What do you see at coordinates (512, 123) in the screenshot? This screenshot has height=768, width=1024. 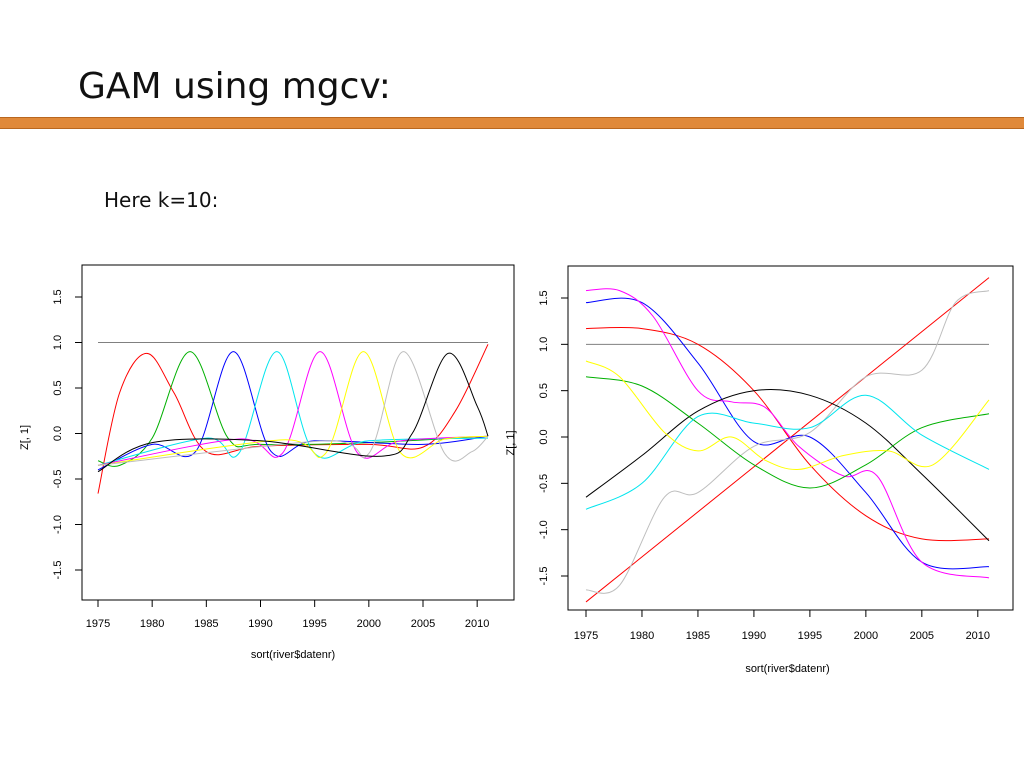 I see `title-divider` at bounding box center [512, 123].